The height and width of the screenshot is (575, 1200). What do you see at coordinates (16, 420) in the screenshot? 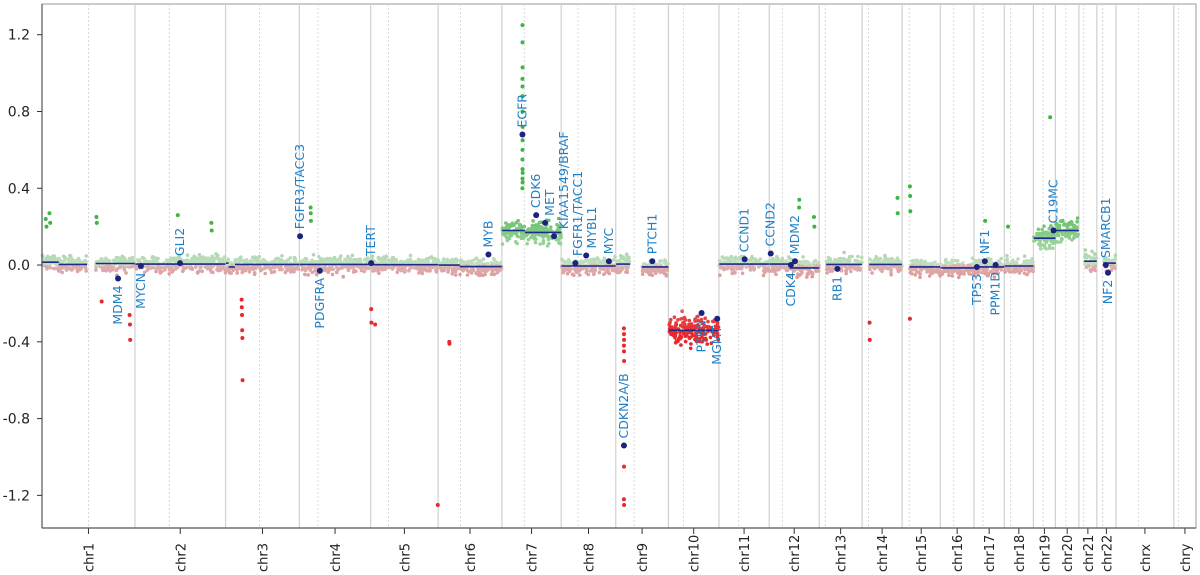
I see `y-tick-label: -0.8` at bounding box center [16, 420].